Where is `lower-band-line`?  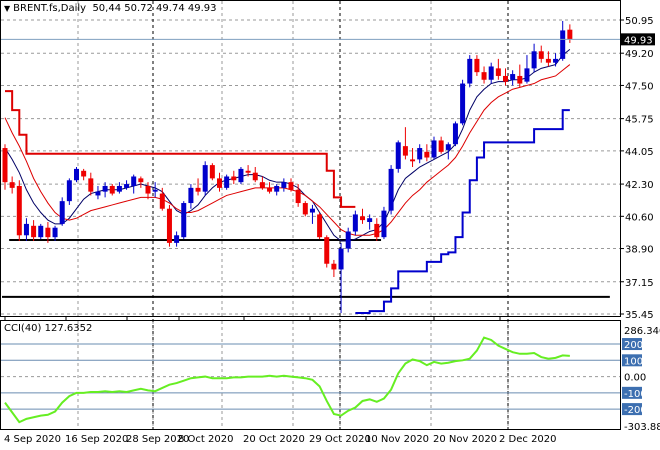
lower-band-line is located at coordinates (462, 212).